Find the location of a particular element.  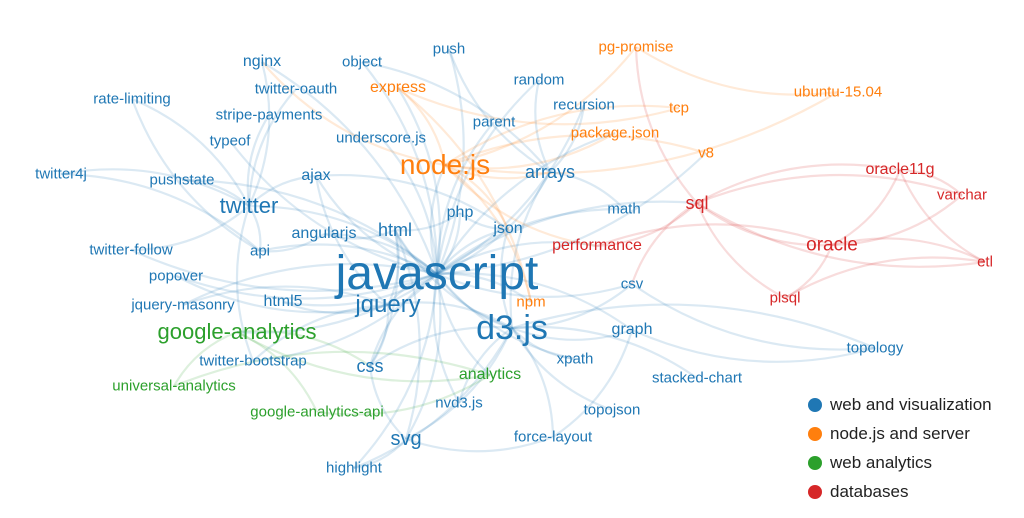

node-tcp: tcp is located at coordinates (679, 108).